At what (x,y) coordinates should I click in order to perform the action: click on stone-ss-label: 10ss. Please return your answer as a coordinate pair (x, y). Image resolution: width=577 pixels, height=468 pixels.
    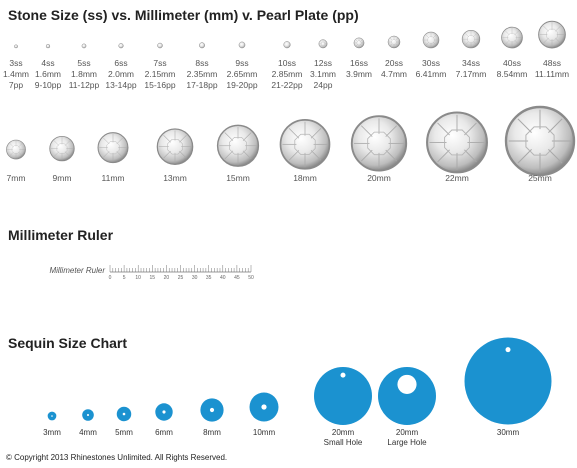
    Looking at the image, I should click on (287, 63).